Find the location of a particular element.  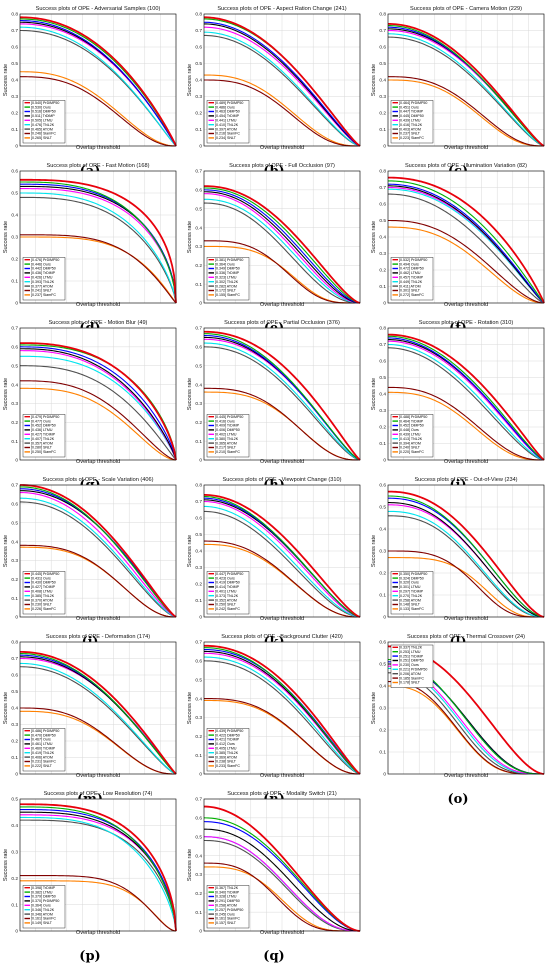

legend-entry: [0.407] TNL2K is located at coordinates (43, 439).